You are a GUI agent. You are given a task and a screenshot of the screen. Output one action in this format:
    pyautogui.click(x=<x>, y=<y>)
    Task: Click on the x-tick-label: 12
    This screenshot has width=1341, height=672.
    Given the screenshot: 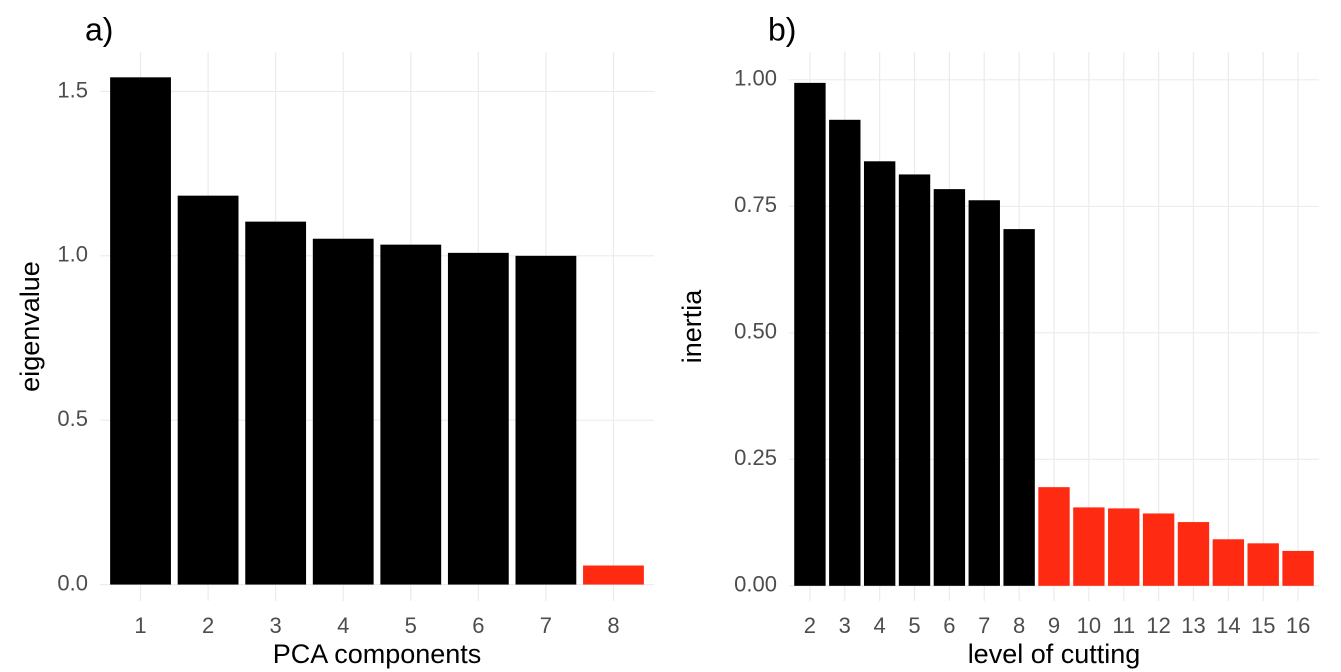 What is the action you would take?
    pyautogui.click(x=1158, y=625)
    